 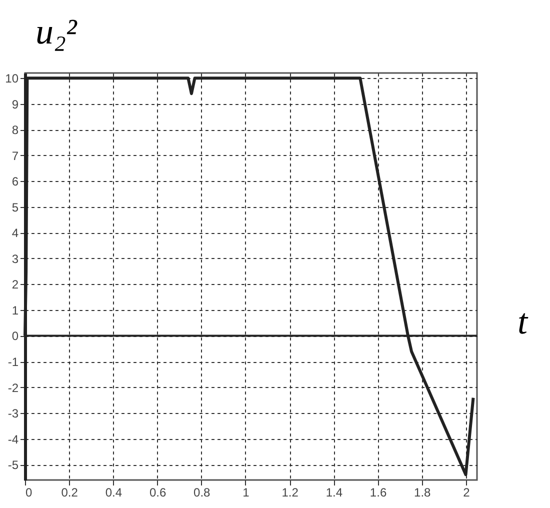 I want to click on y-tick-label: -5, so click(x=13, y=465).